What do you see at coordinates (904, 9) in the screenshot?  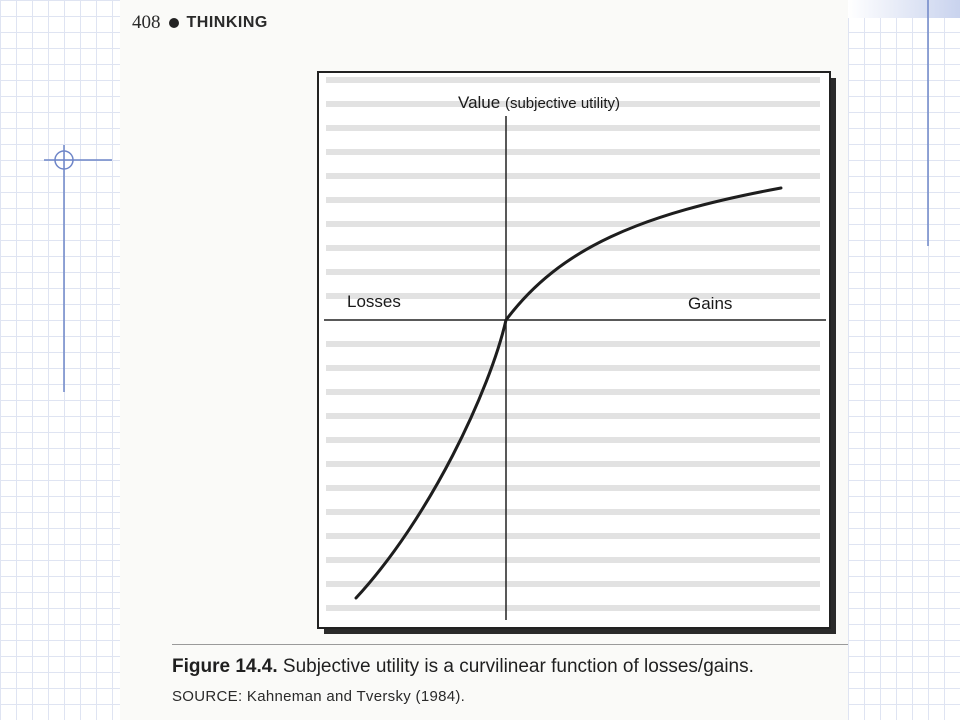 I see `corner-decoration` at bounding box center [904, 9].